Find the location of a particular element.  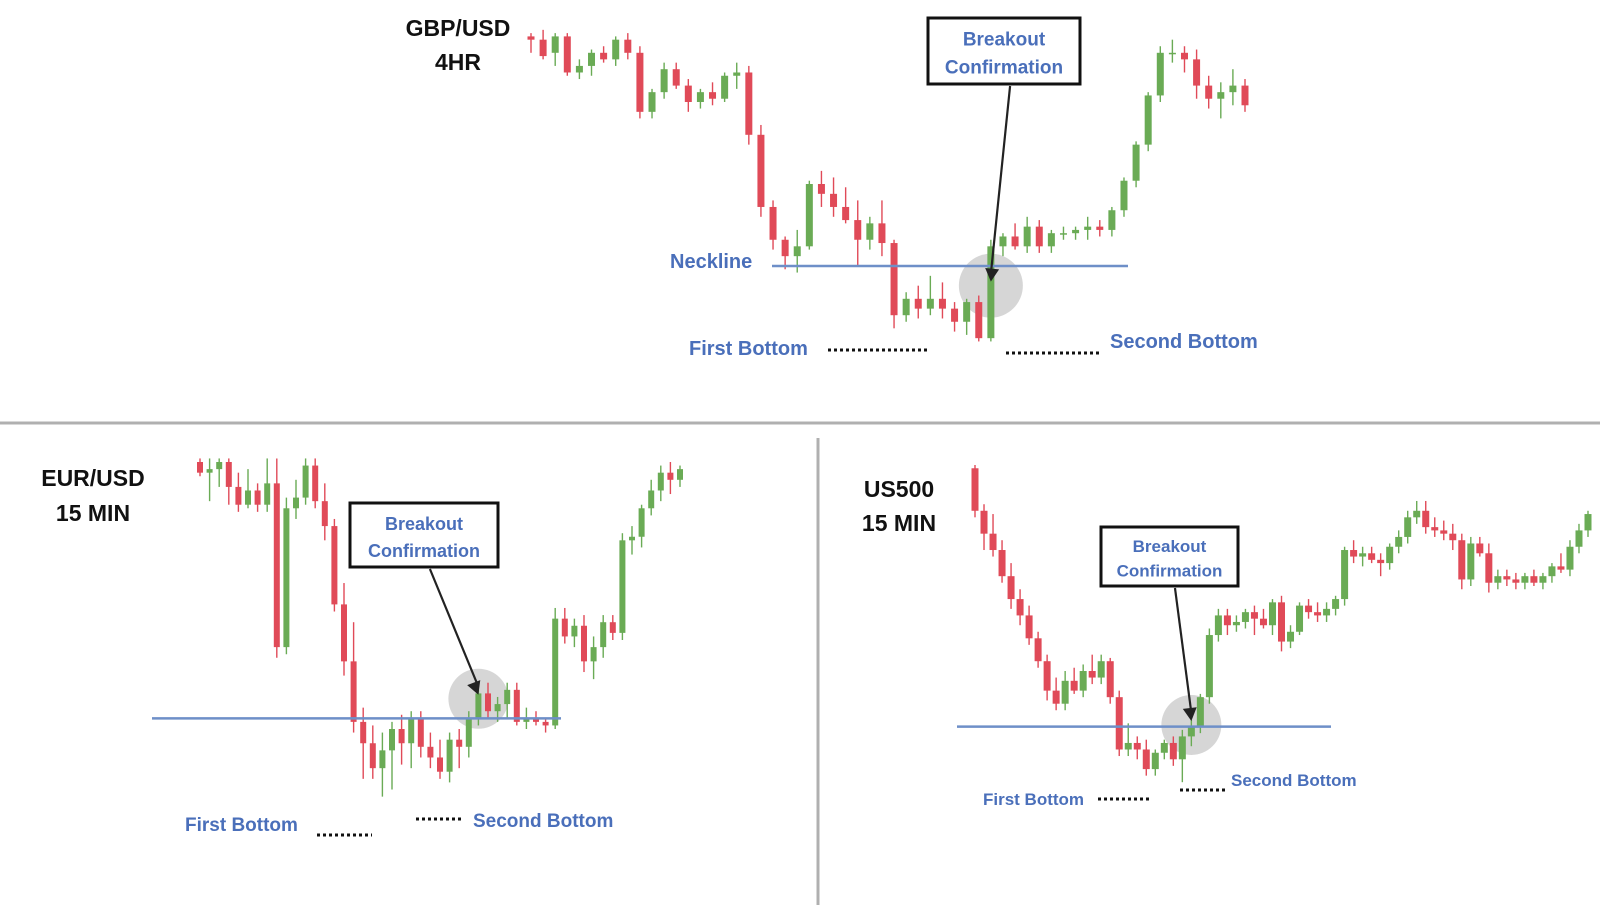

second-bottom-label: Second Bottom is located at coordinates (543, 821).